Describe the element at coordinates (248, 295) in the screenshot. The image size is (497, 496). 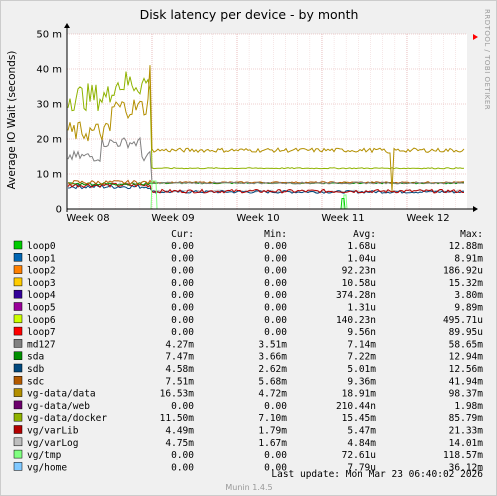
I see `legend-row: loop4 0.00 0.00 374.28n 3.80m` at that location.